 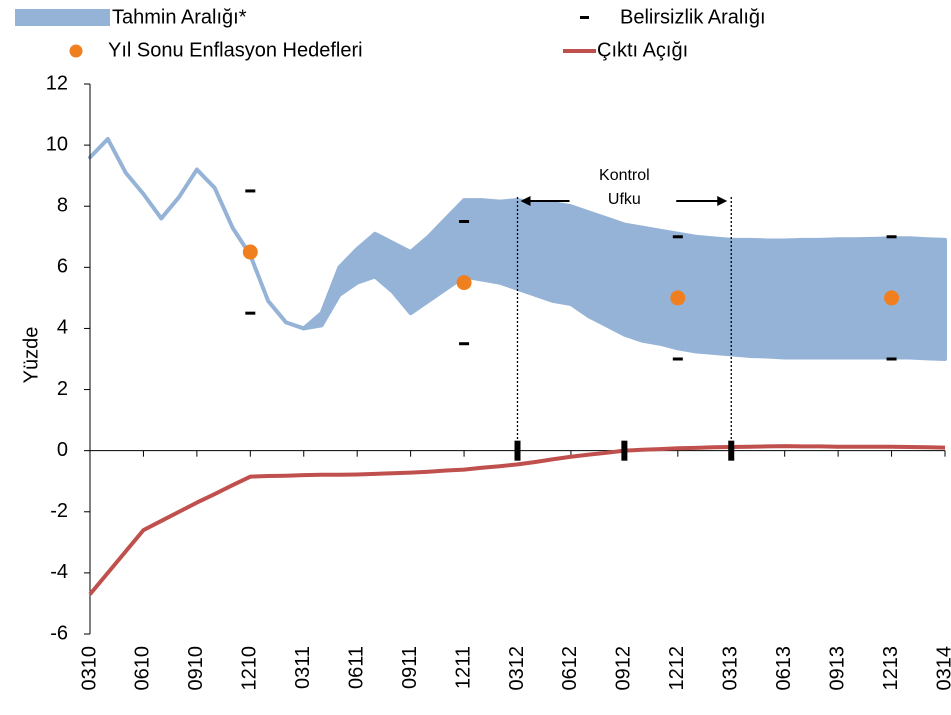 What do you see at coordinates (837, 668) in the screenshot?
I see `x-tick-label: 0913` at bounding box center [837, 668].